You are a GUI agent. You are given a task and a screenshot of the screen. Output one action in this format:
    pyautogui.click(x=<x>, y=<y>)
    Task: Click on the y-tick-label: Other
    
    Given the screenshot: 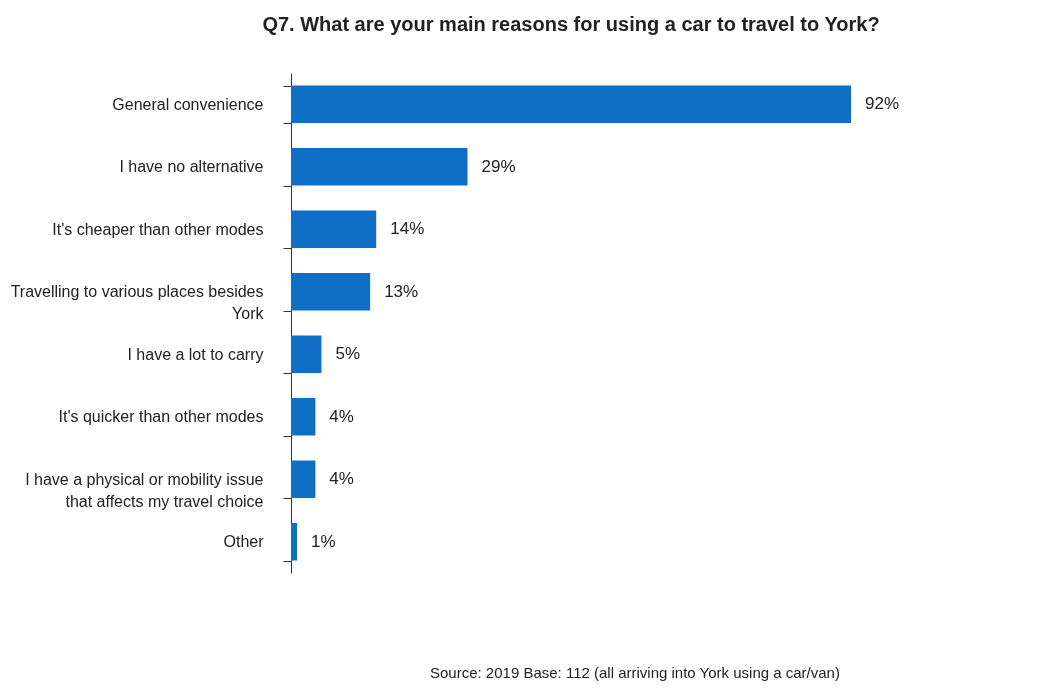 What is the action you would take?
    pyautogui.click(x=244, y=542)
    